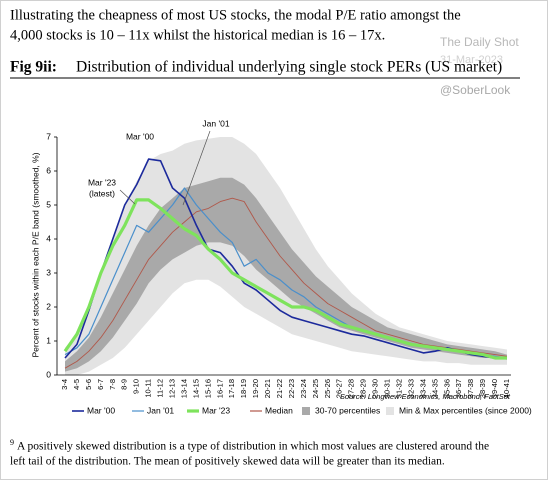 This screenshot has height=480, width=548. What do you see at coordinates (148, 388) in the screenshot?
I see `x-tick-label: 10-11` at bounding box center [148, 388].